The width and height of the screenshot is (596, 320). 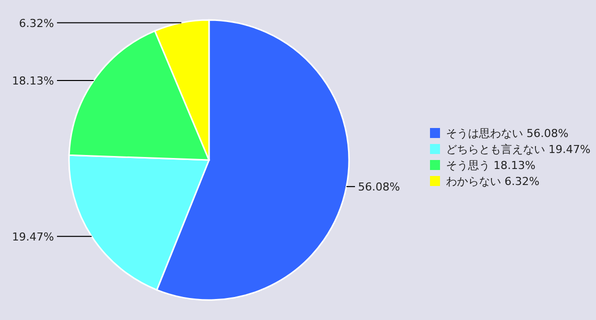 I want to click on data-label: 18.13%, so click(x=33, y=81).